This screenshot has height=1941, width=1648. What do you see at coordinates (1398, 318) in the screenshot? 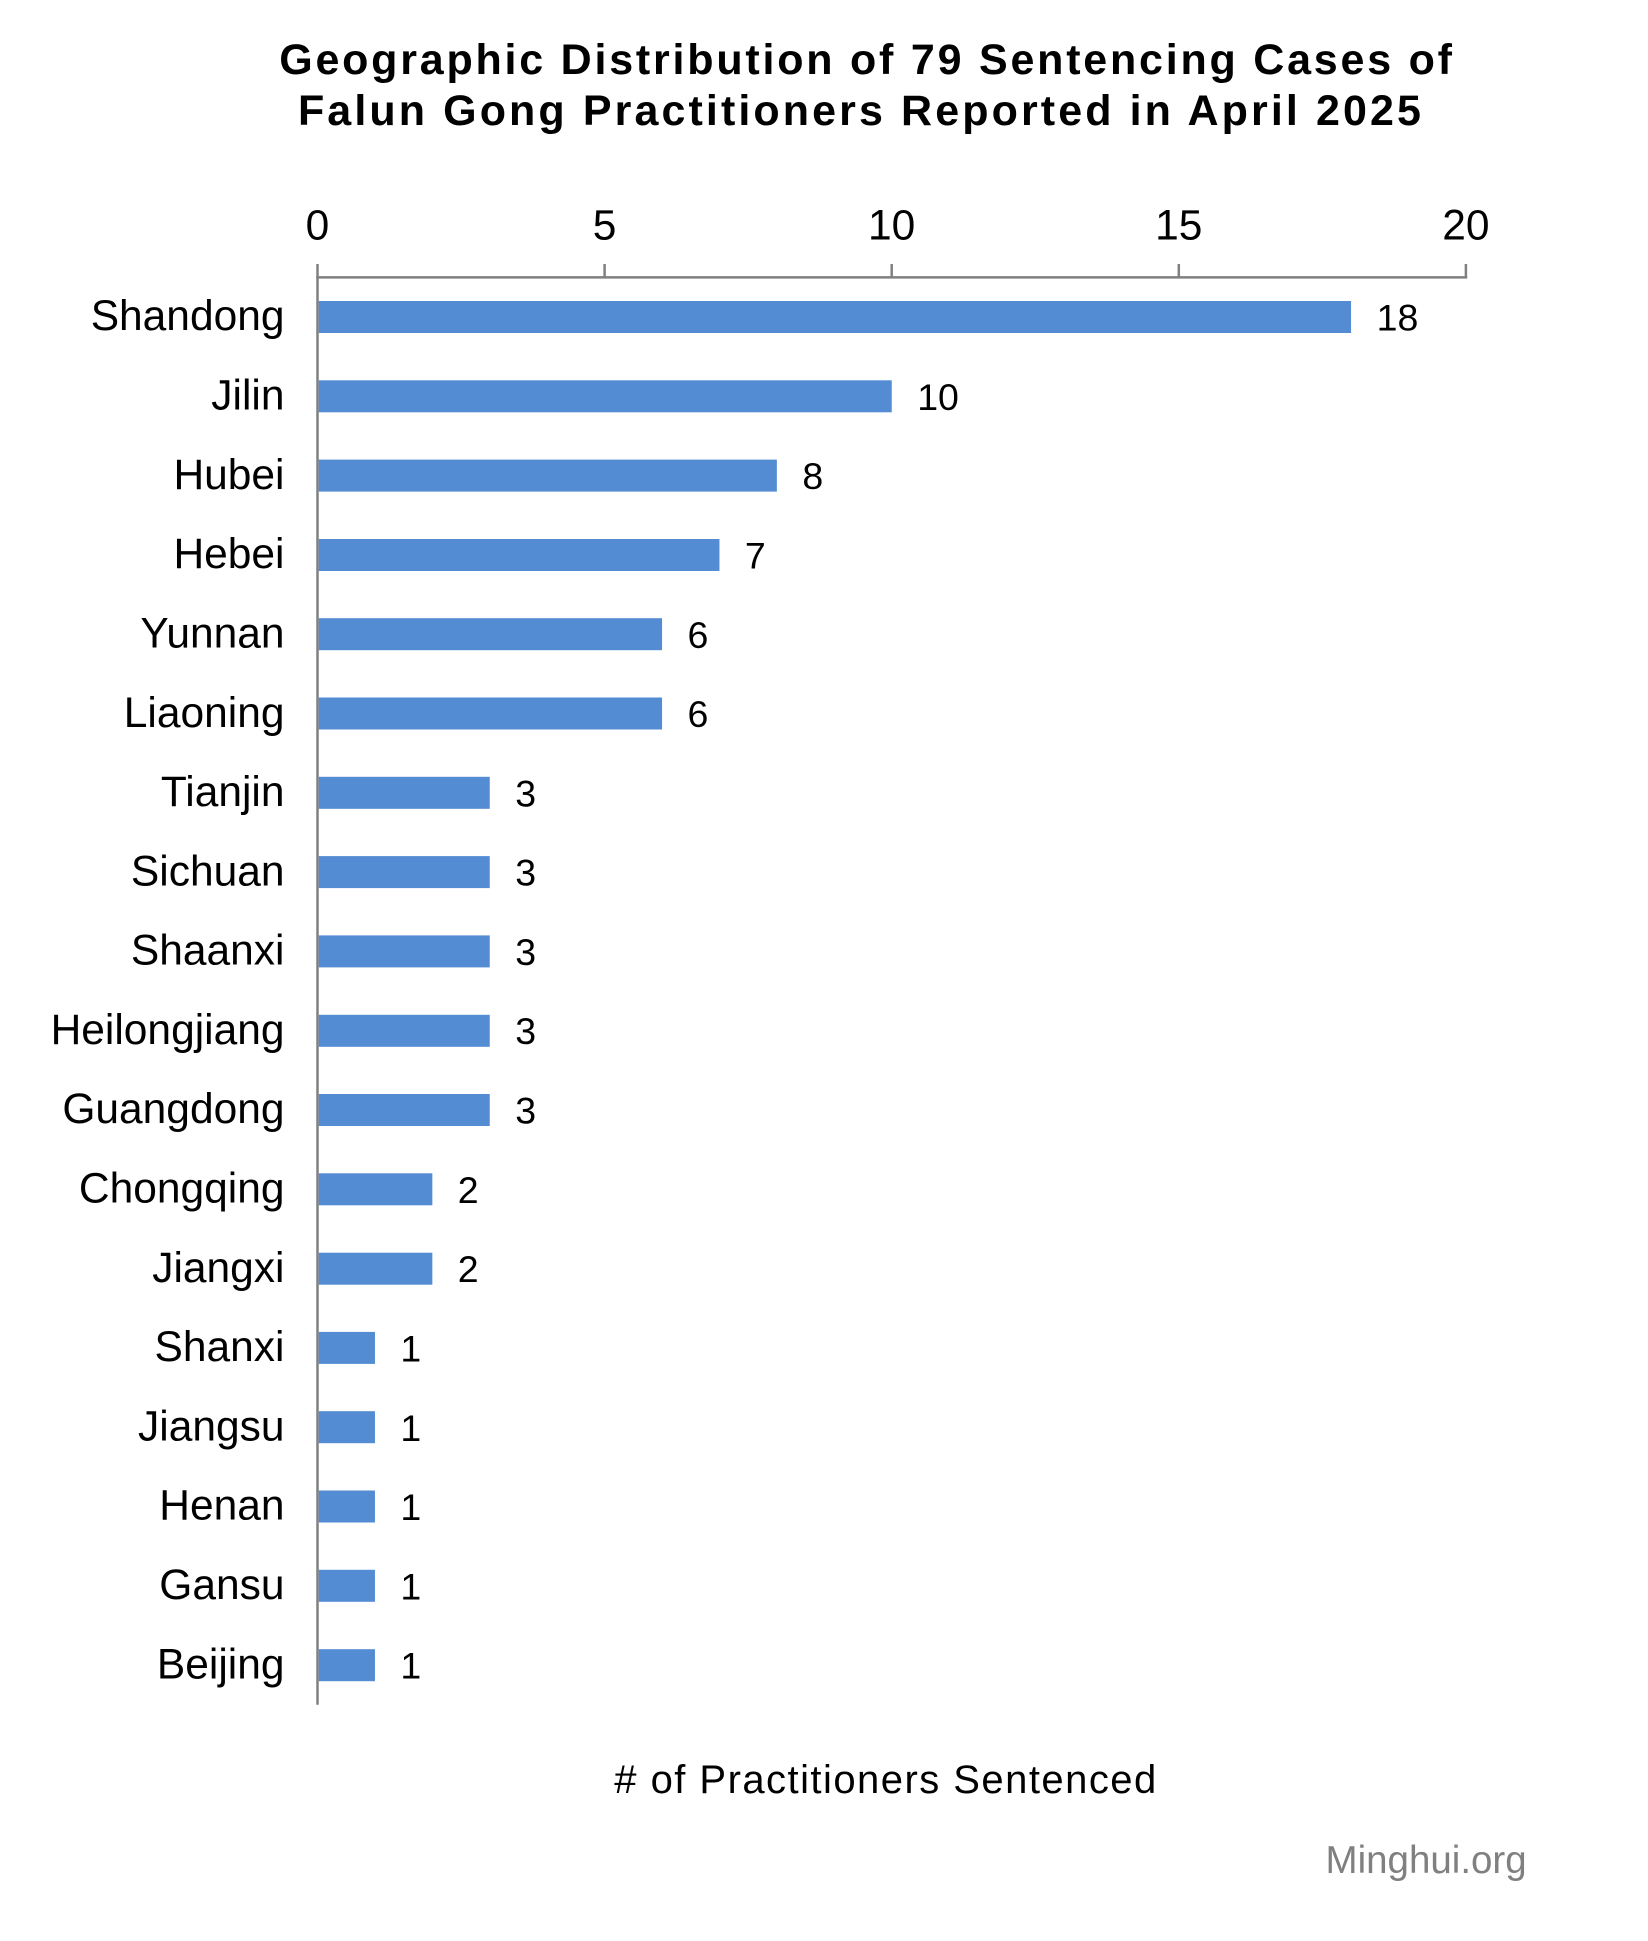
I see `svg-text: 18` at bounding box center [1398, 318].